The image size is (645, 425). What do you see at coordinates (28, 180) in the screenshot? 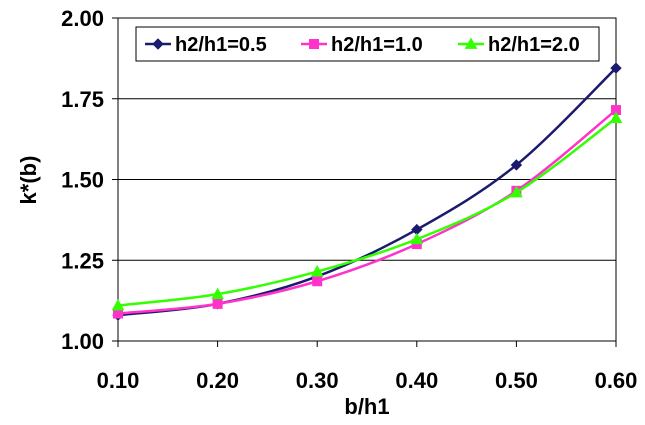
I see `y-axis-title: k*(b)` at bounding box center [28, 180].